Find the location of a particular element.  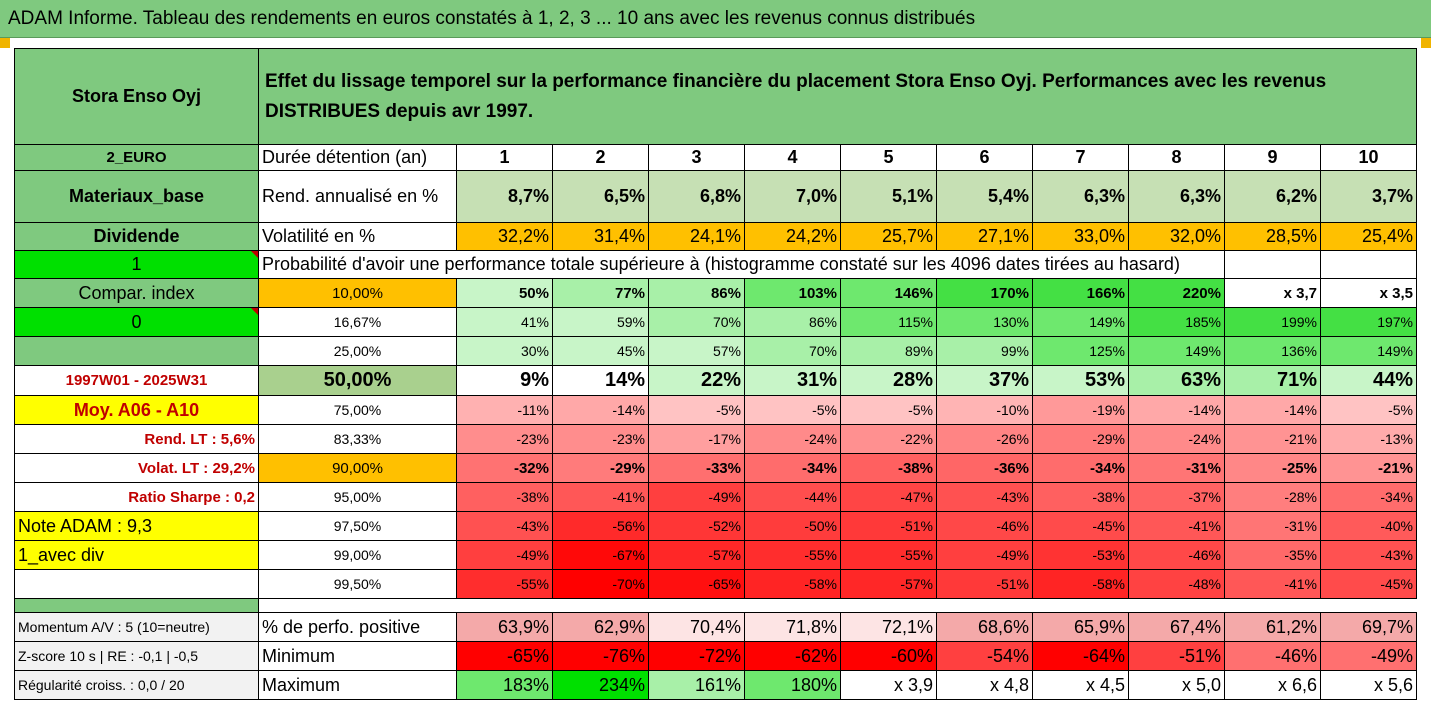

probability-cell: 170% is located at coordinates (984, 293).